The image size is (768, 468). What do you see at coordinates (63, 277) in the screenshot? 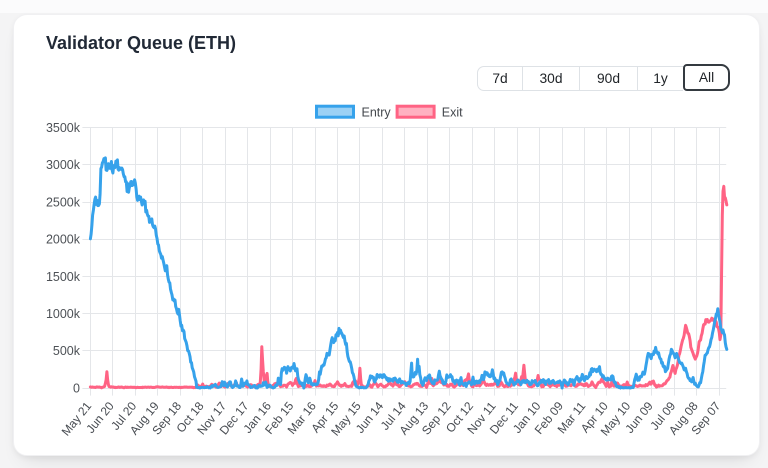
I see `svg-text: 1500k` at bounding box center [63, 277].